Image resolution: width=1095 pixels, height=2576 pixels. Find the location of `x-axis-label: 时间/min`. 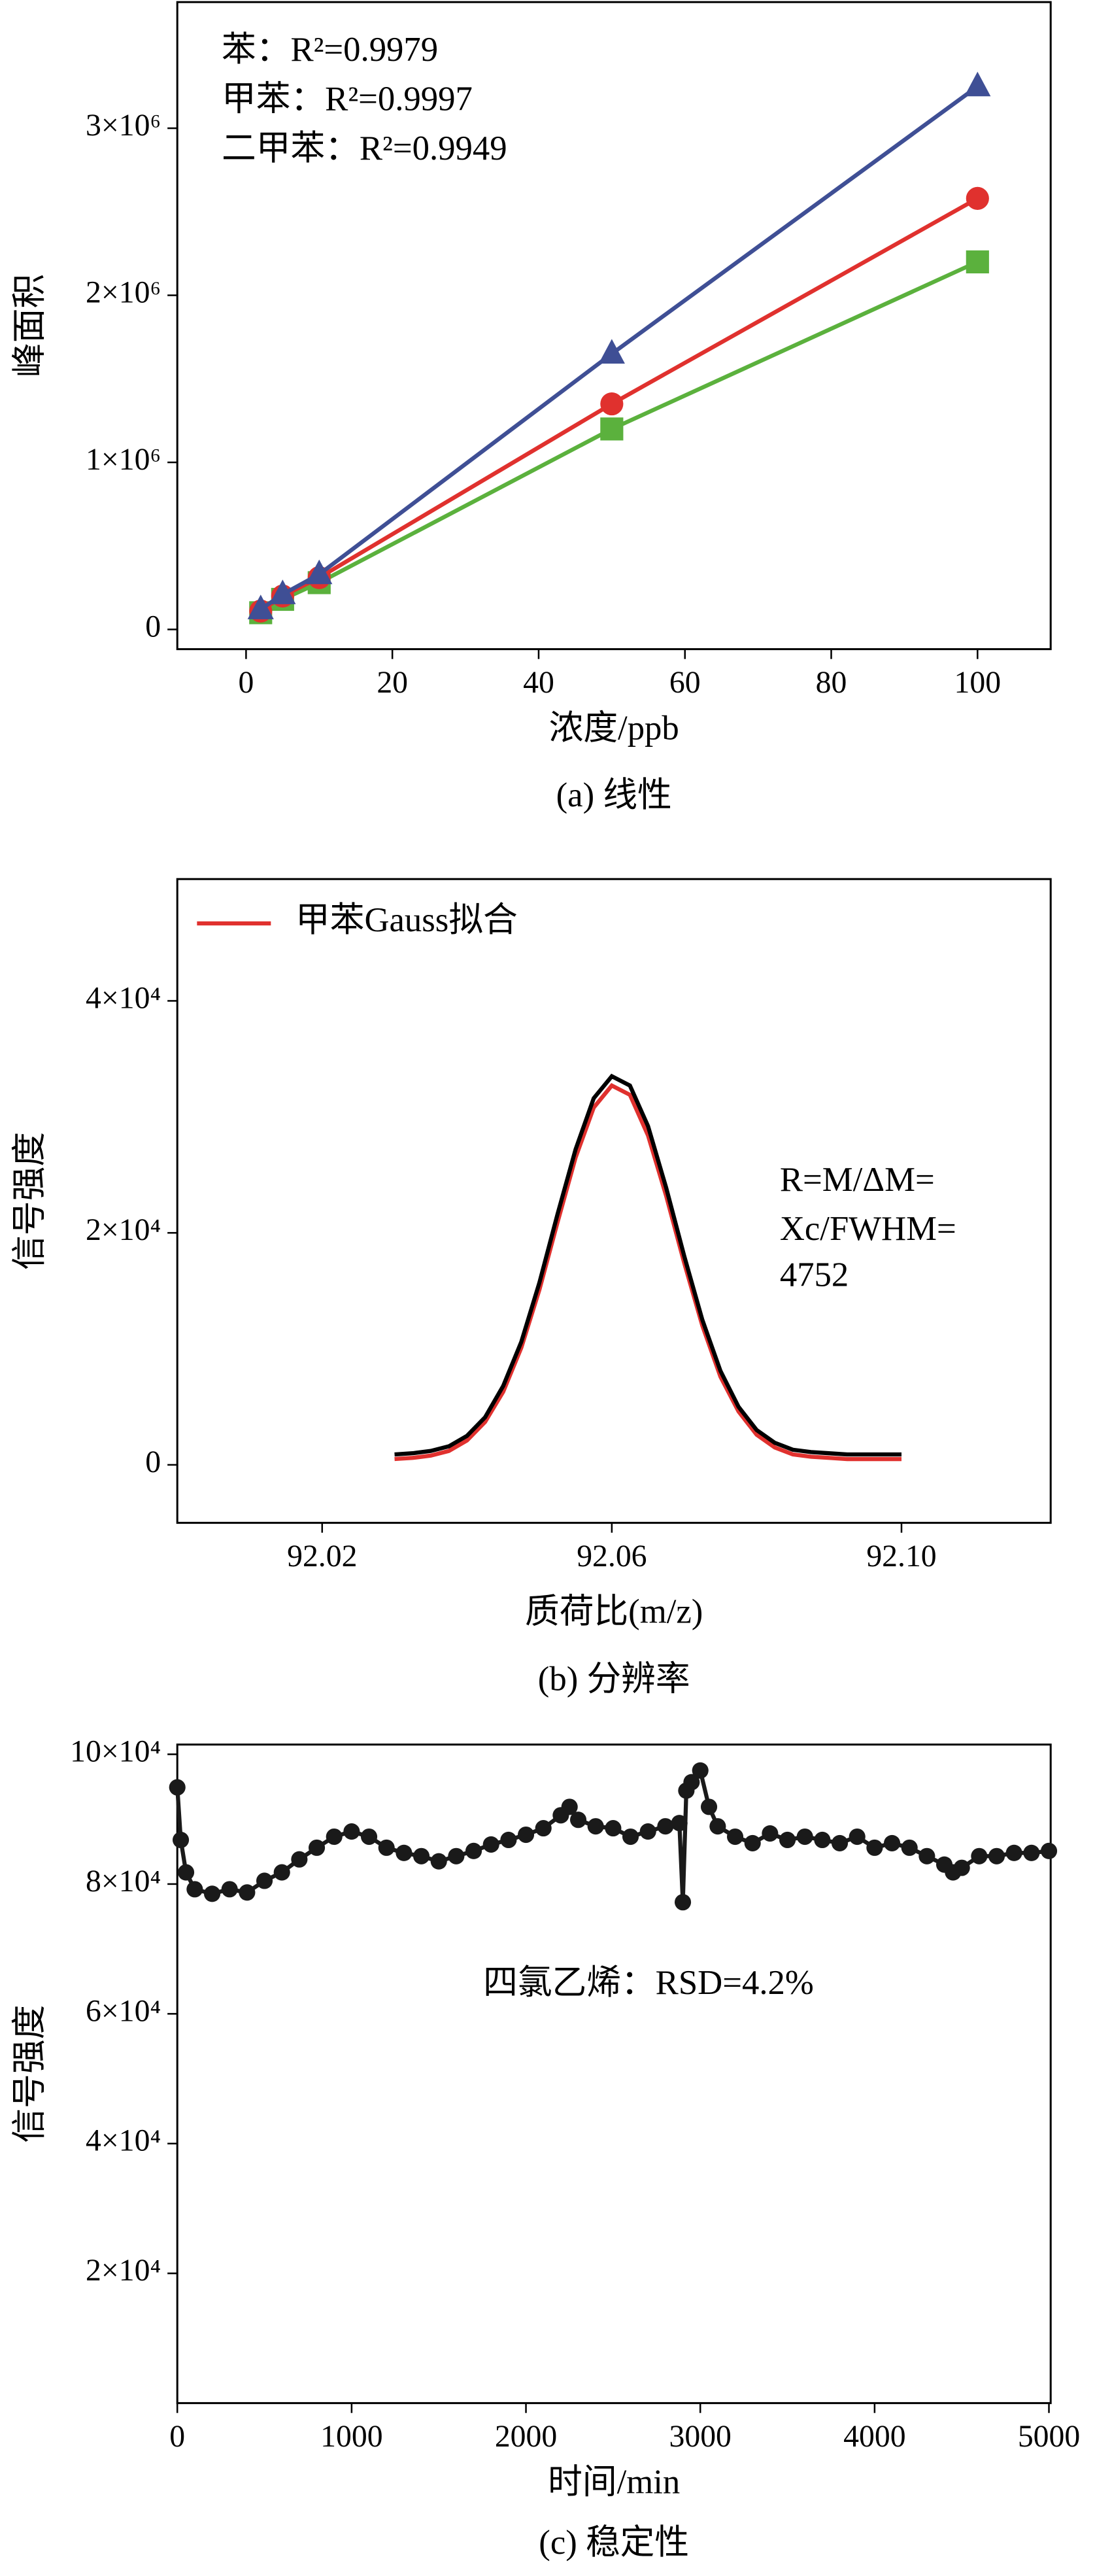

x-axis-label: 时间/min is located at coordinates (614, 2482).